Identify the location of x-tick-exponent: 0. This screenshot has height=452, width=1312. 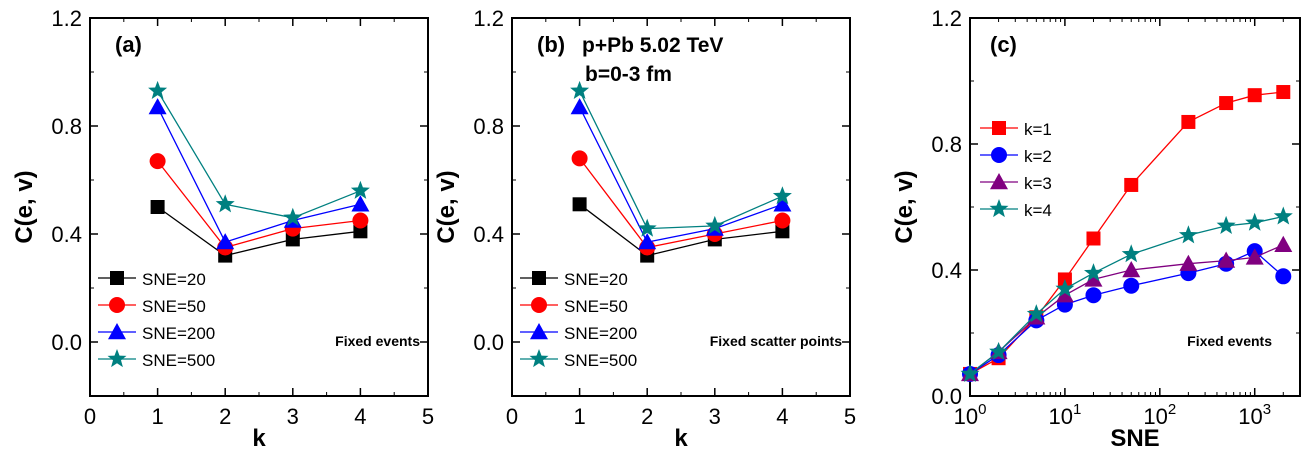
(982, 409).